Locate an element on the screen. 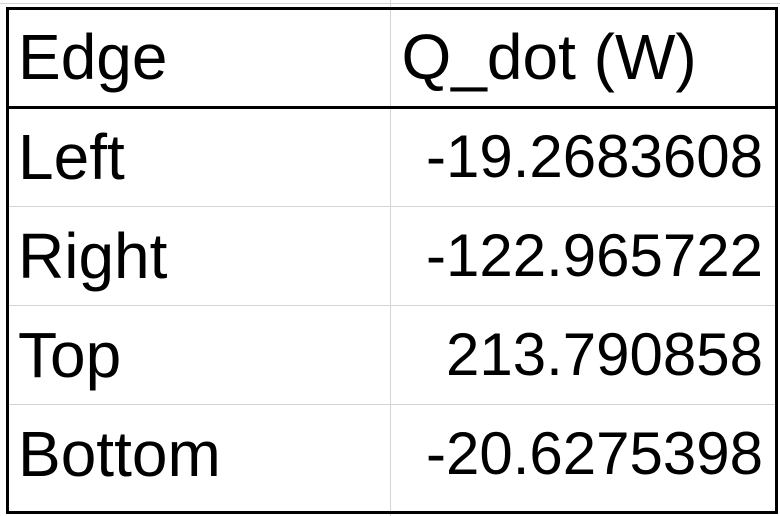  cell-edge-left: Left is located at coordinates (71, 157).